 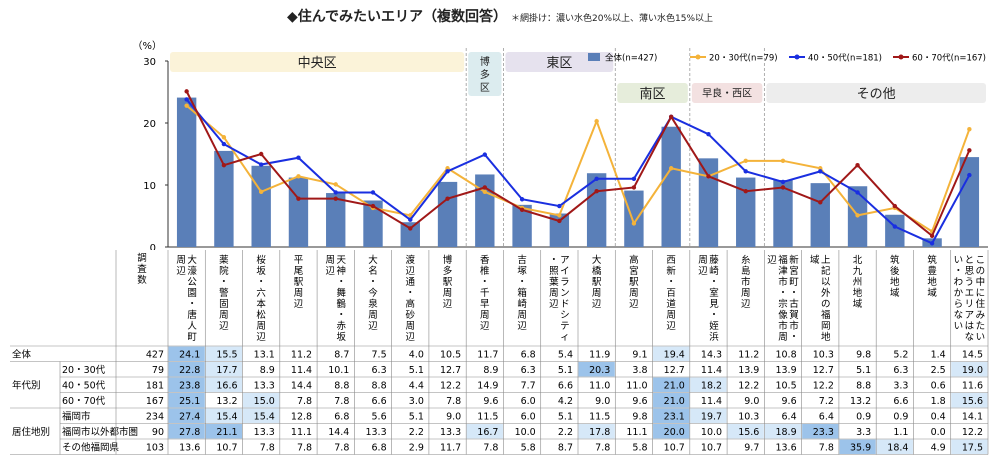 What do you see at coordinates (528, 385) in the screenshot?
I see `cell-value: 7.7` at bounding box center [528, 385].